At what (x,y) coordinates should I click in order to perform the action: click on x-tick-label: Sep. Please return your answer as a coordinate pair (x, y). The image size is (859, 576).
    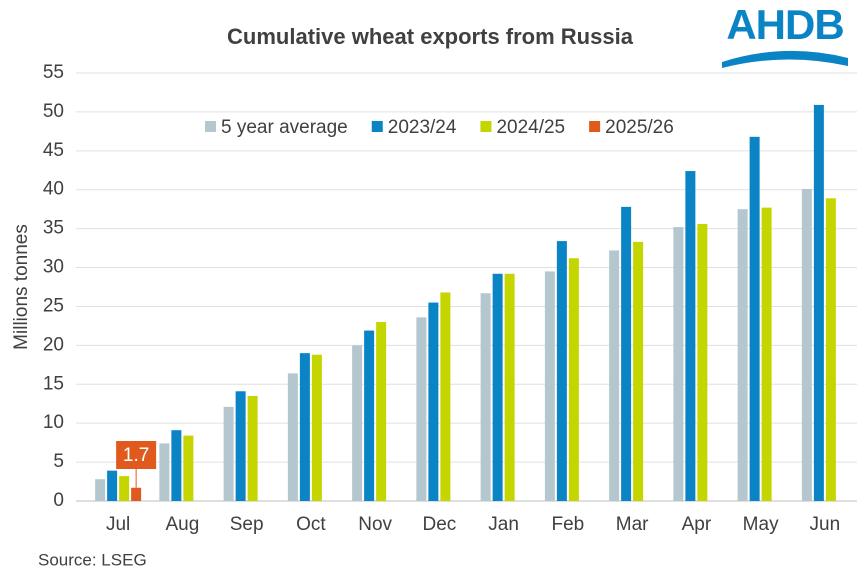
    Looking at the image, I should click on (247, 524).